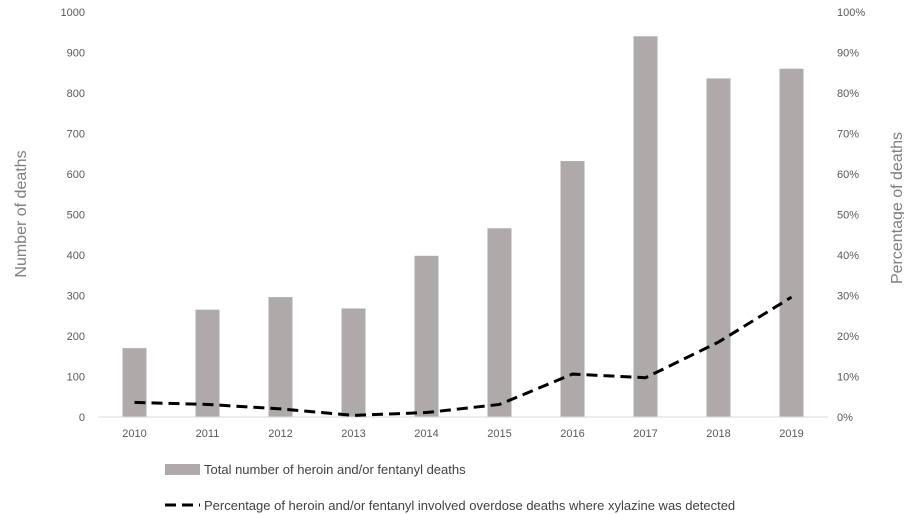  Describe the element at coordinates (499, 322) in the screenshot. I see `bar-2015` at that location.